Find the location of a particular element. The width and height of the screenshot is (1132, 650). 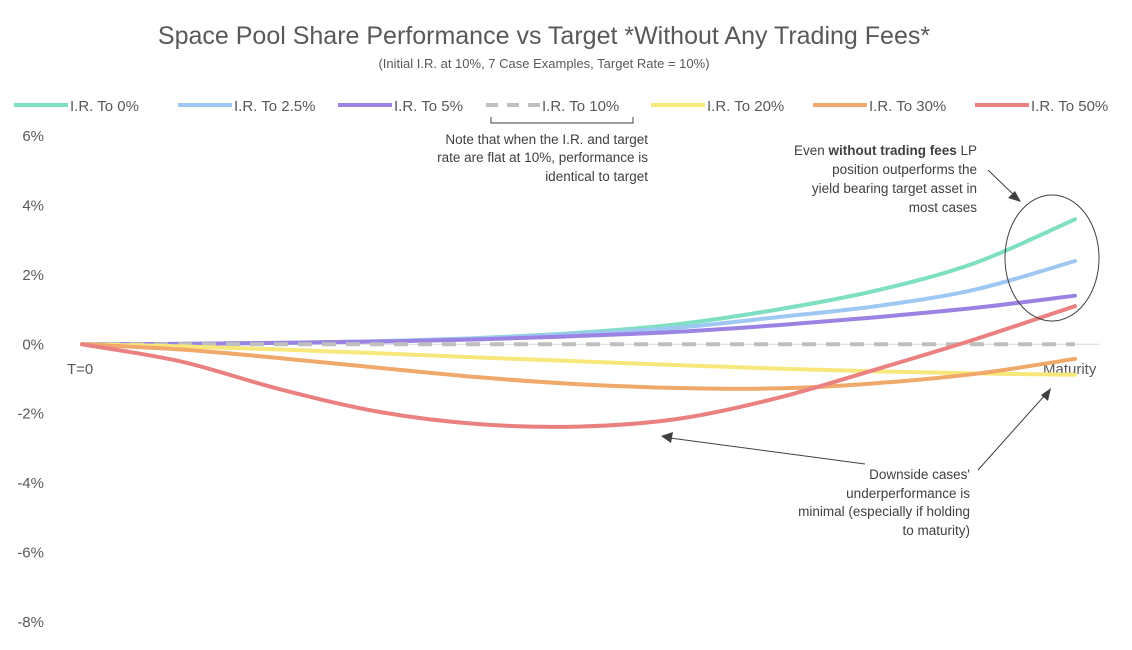

y-tick-label: -8% is located at coordinates (30, 622).